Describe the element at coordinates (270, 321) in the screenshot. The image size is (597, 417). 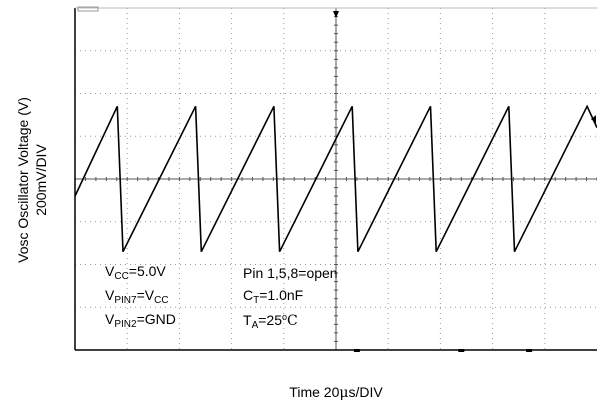
I see `annotation-ta: TA=25oC` at that location.